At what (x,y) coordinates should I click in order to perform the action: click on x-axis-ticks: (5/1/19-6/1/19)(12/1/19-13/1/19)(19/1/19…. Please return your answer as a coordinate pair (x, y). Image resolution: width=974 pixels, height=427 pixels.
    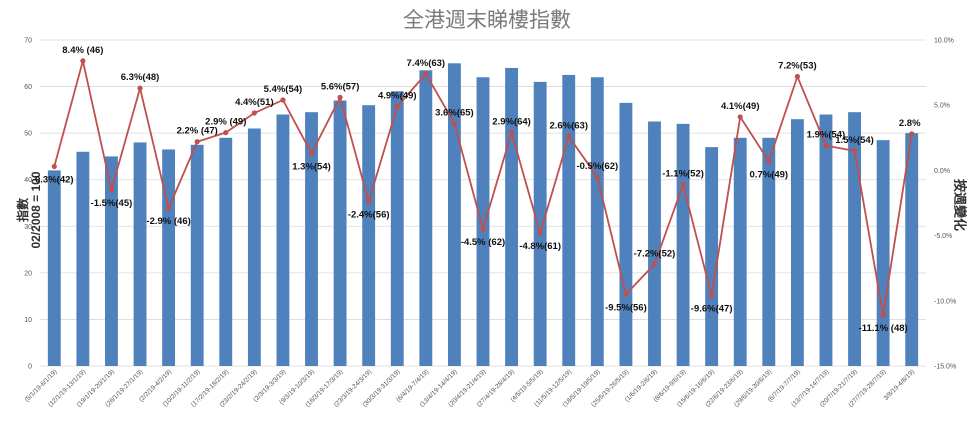
    Looking at the image, I should click on (470, 388).